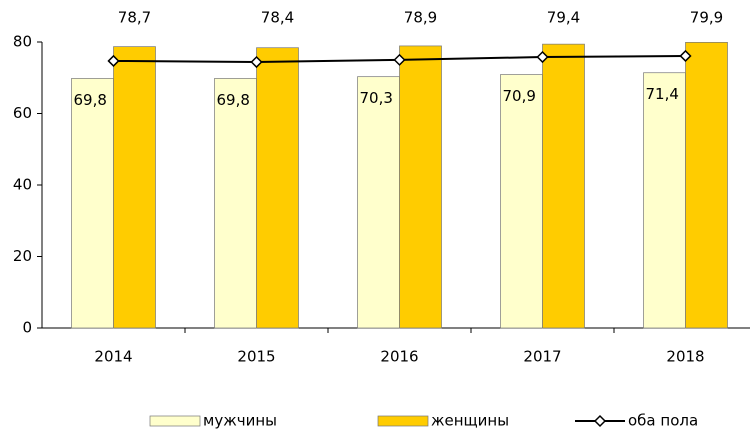 This screenshot has height=434, width=750. Describe the element at coordinates (113, 357) in the screenshot. I see `x-tick-label: 2014` at that location.